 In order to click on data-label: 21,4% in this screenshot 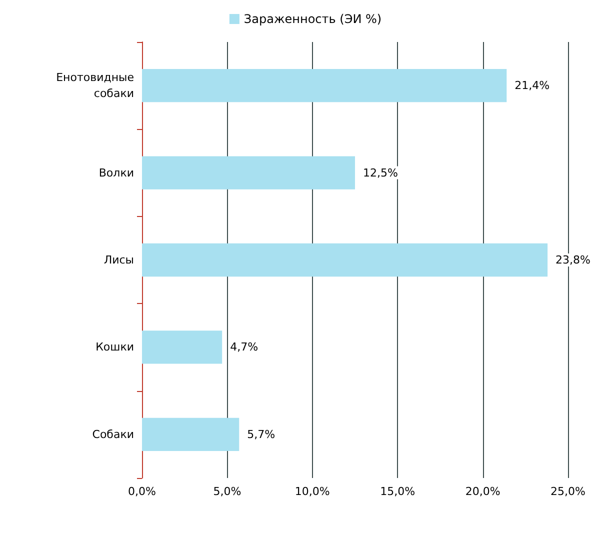, I will do `click(532, 85)`.